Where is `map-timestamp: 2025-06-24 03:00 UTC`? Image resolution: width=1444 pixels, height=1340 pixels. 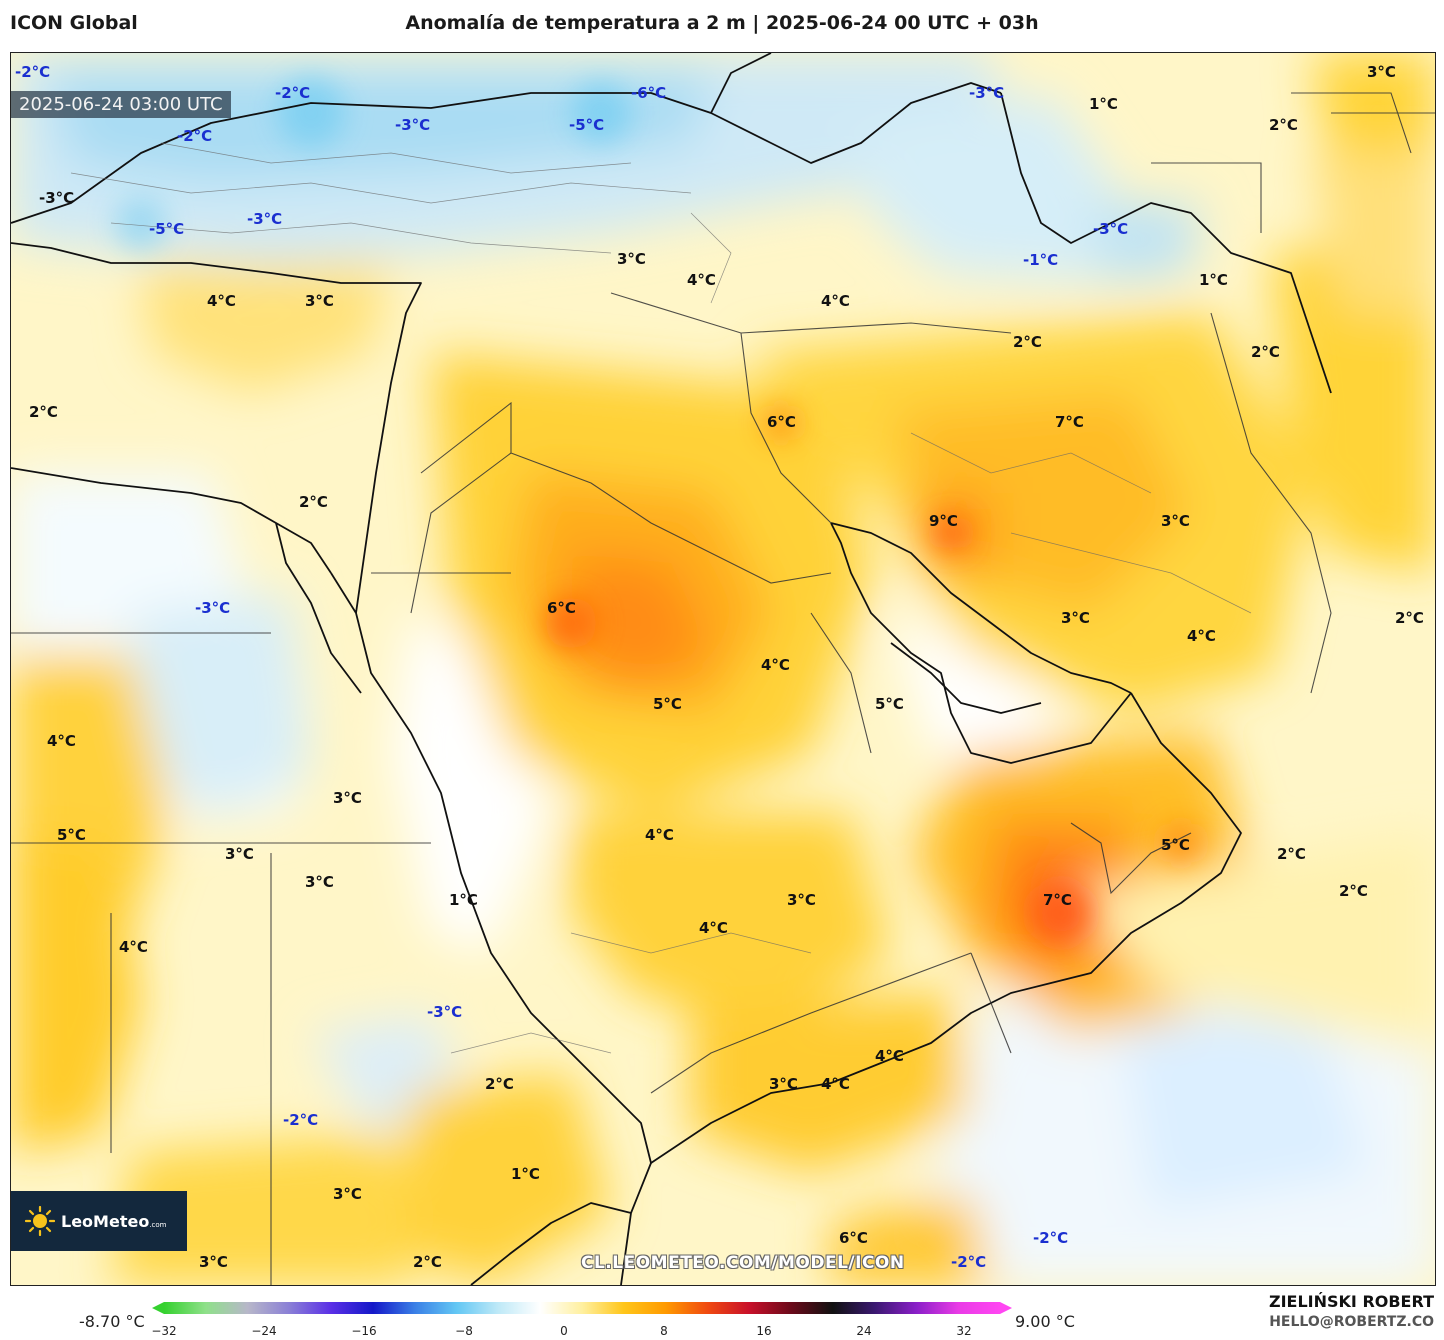 map-timestamp: 2025-06-24 03:00 UTC is located at coordinates (121, 104).